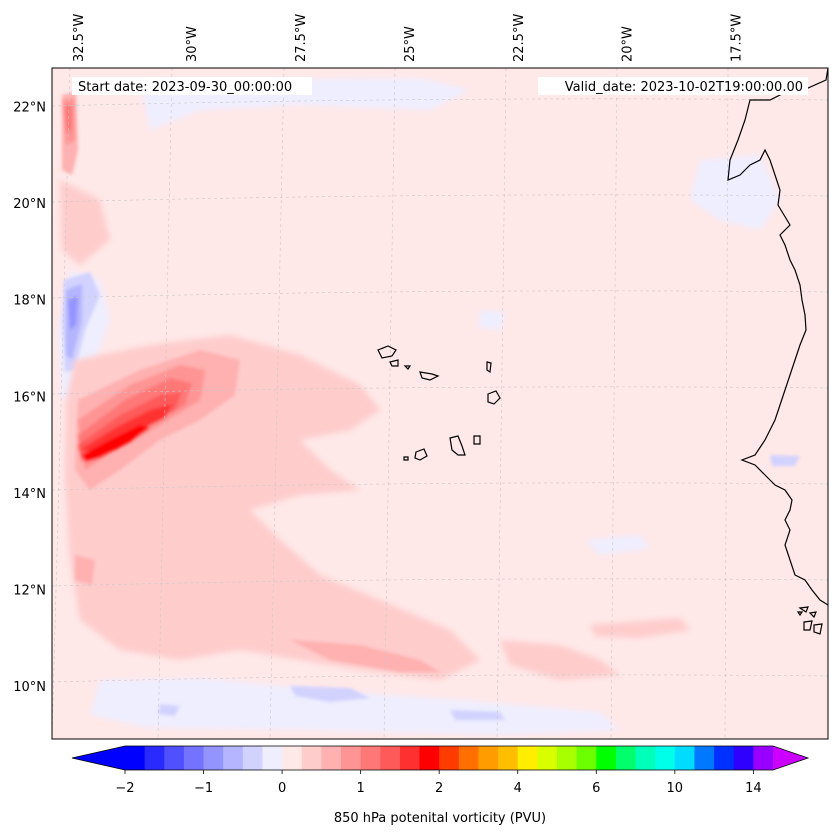 The height and width of the screenshot is (836, 837). What do you see at coordinates (124, 788) in the screenshot?
I see `colorbar-tick-label: −2` at bounding box center [124, 788].